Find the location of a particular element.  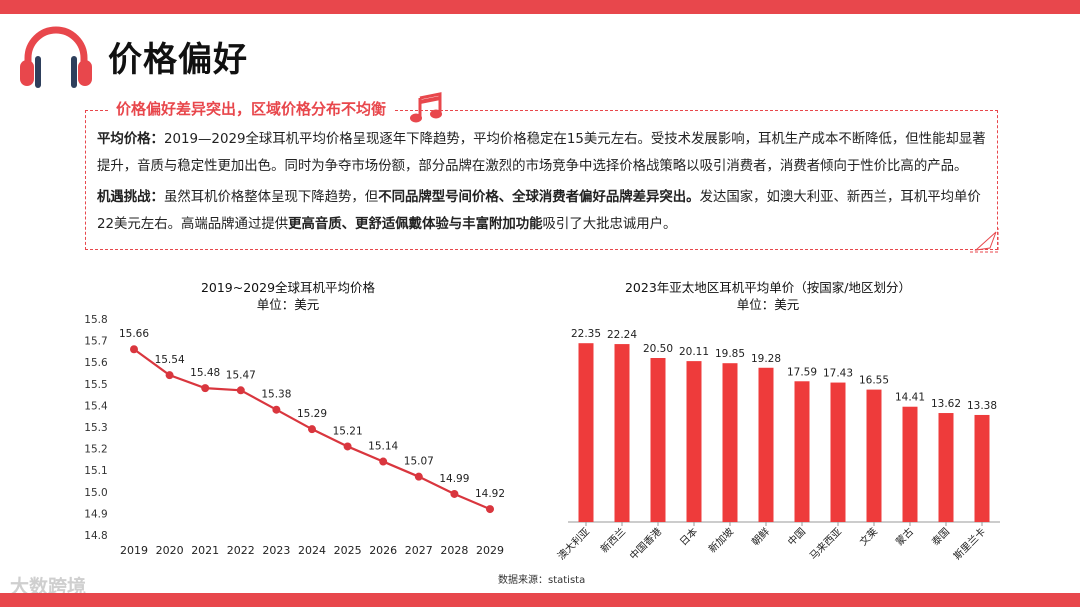

paragraph-label: 平均价格： is located at coordinates (130, 139).